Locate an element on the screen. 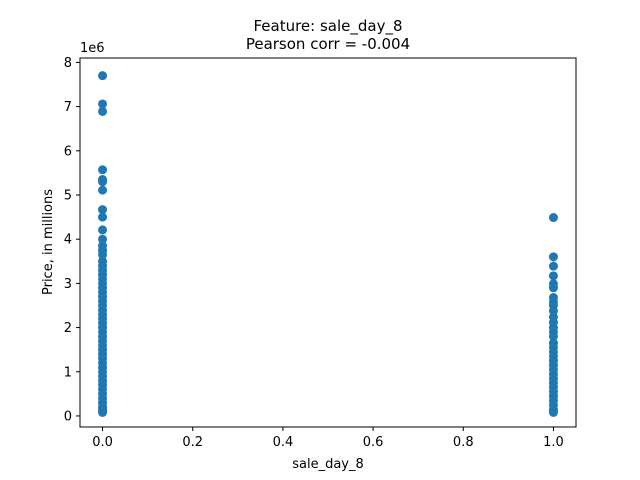  x-tick-label: 0.8 is located at coordinates (463, 442).